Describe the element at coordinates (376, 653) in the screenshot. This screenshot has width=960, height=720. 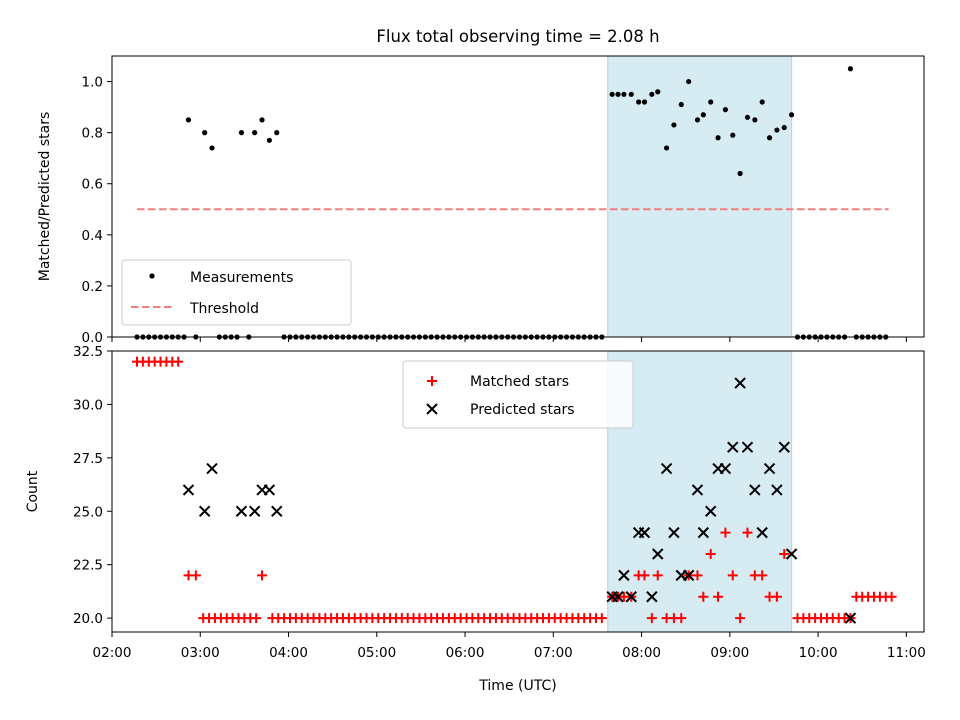
I see `x-tick-label: 05:00` at that location.